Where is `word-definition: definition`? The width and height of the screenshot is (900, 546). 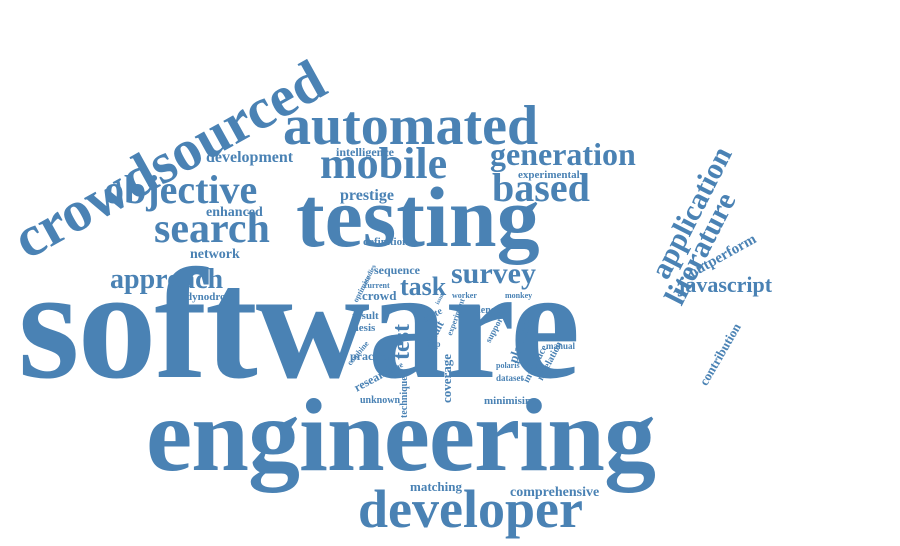 word-definition: definition is located at coordinates (386, 242).